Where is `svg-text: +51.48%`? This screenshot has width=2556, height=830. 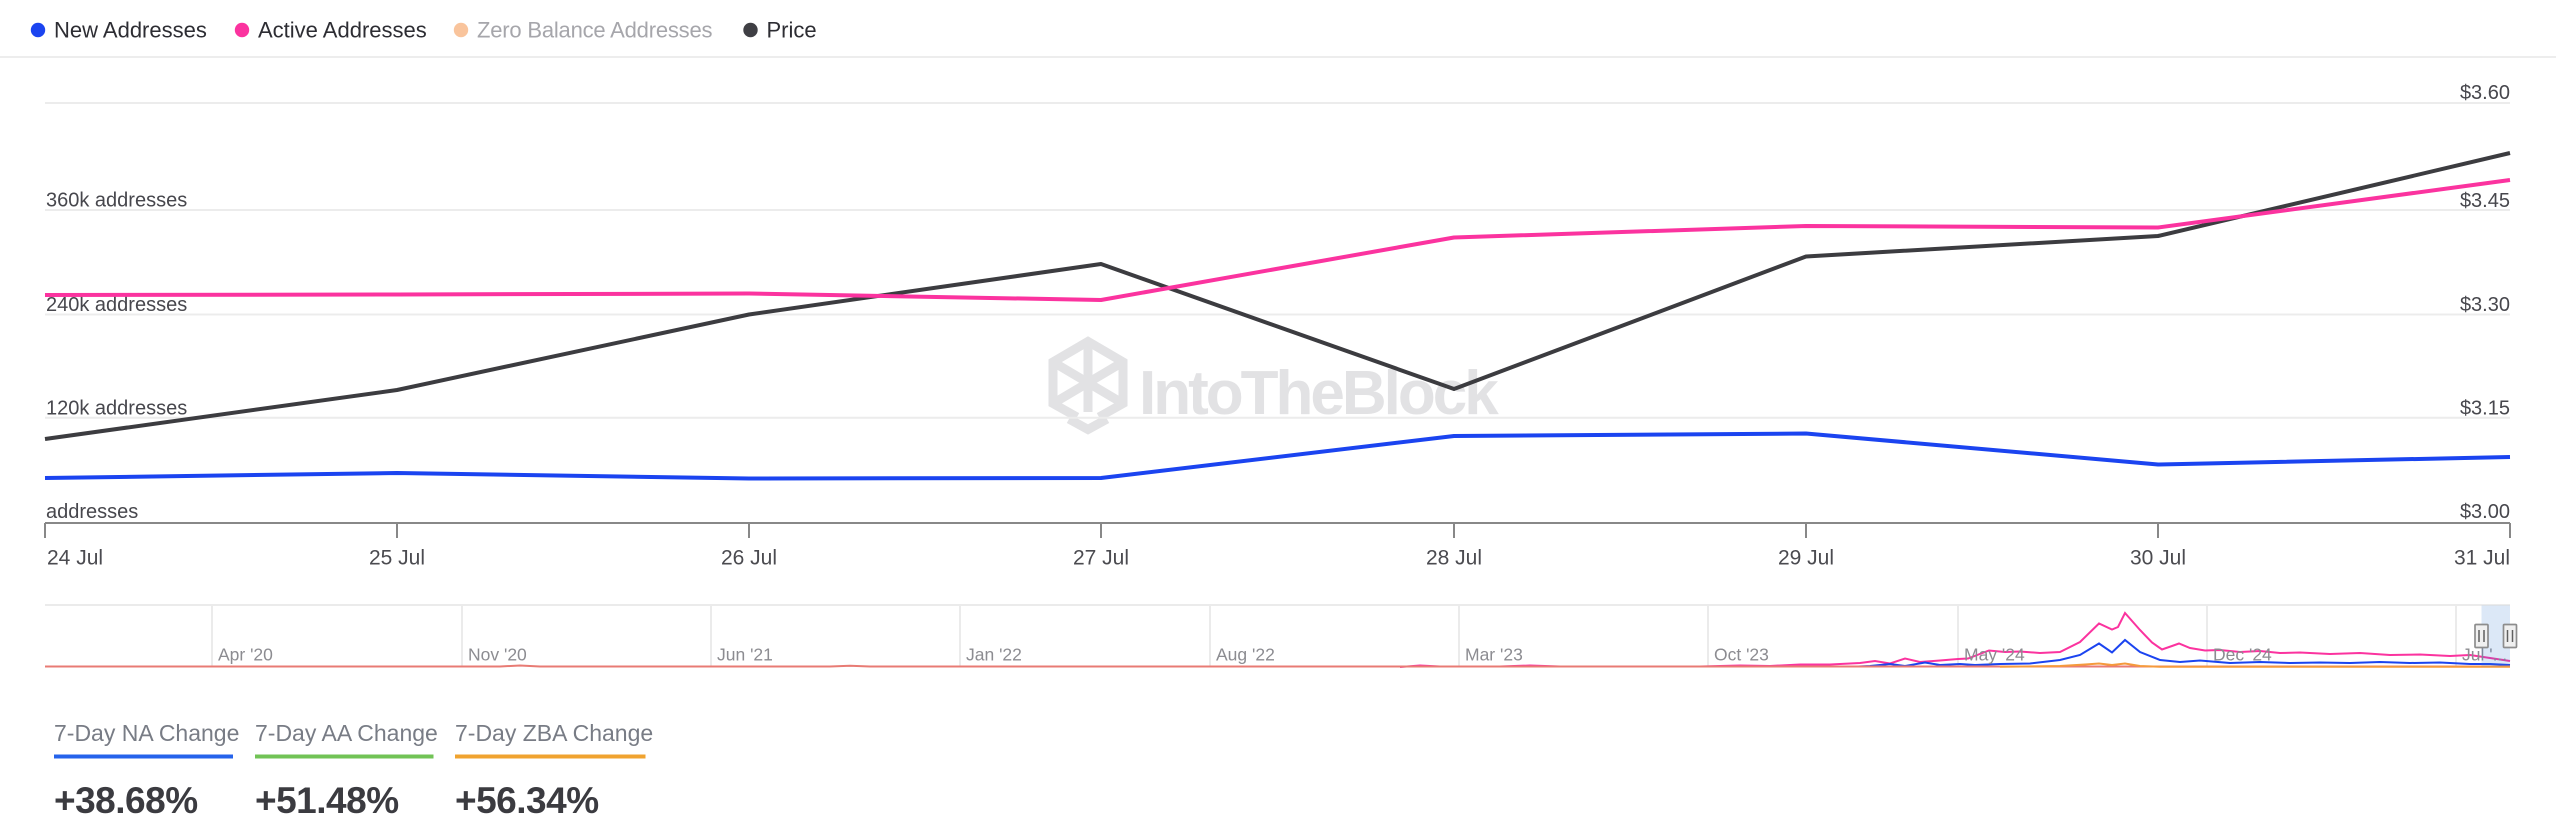 svg-text: +51.48% is located at coordinates (327, 800).